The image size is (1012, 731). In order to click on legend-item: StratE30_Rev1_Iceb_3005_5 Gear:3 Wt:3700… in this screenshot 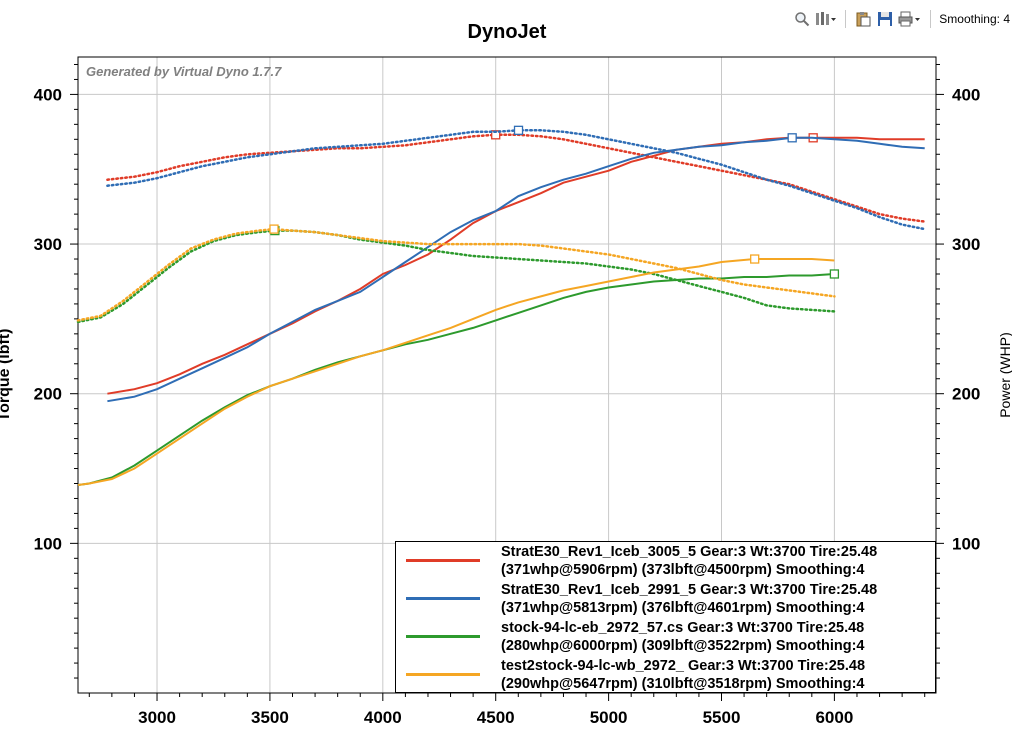, I will do `click(665, 561)`.